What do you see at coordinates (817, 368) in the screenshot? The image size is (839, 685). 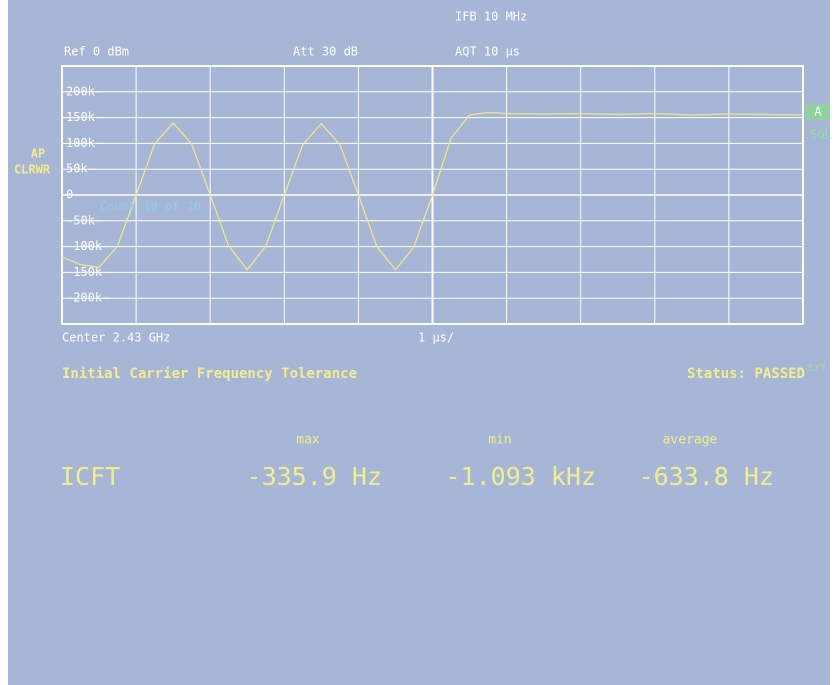 I see `ext: EXT` at bounding box center [817, 368].